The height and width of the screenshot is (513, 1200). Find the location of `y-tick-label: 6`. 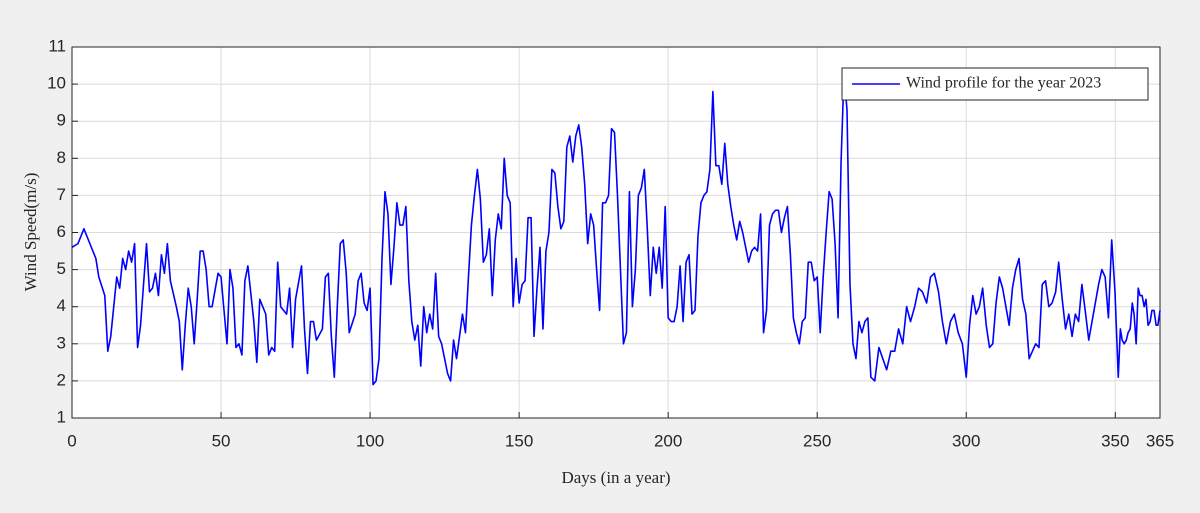

y-tick-label: 6 is located at coordinates (61, 231).